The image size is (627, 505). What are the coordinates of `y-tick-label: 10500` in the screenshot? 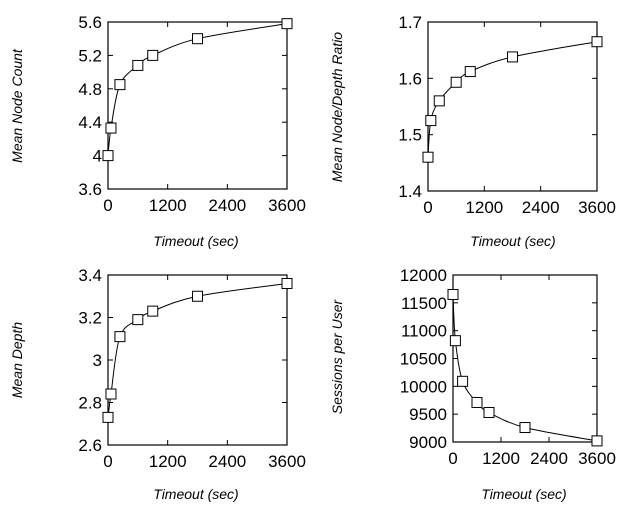 It's located at (423, 359).